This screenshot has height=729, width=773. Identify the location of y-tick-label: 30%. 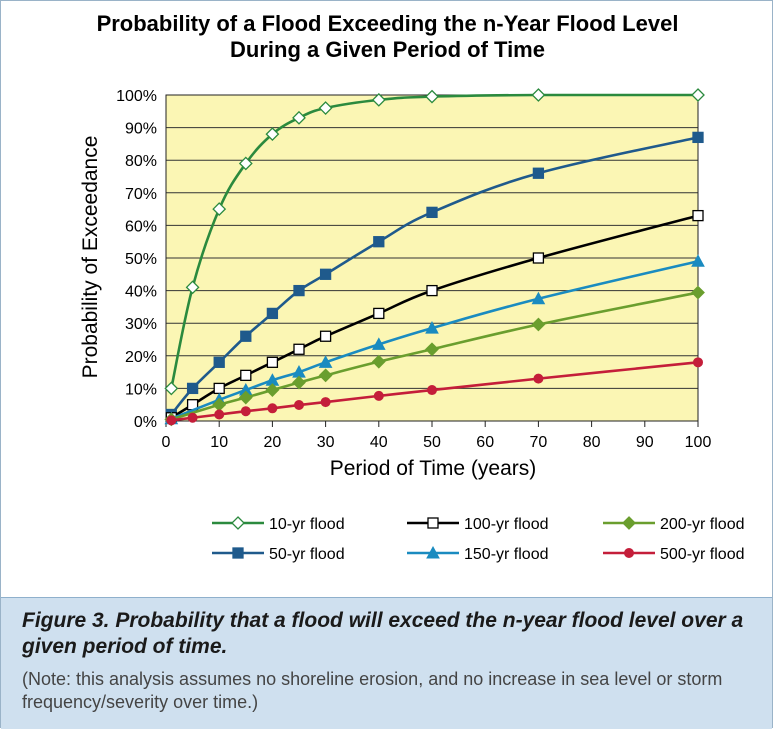
(141, 324).